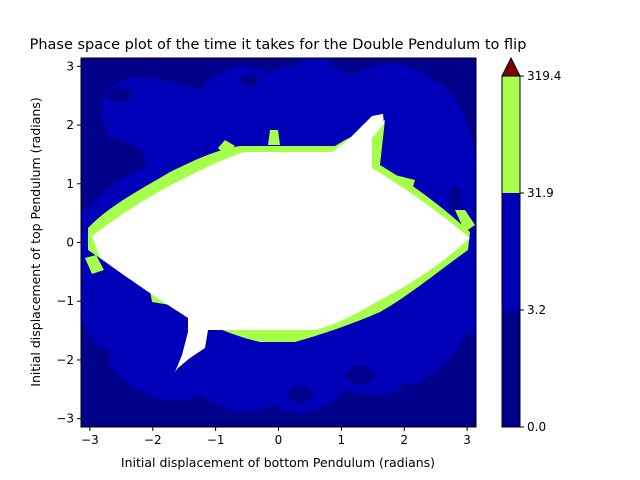 This screenshot has width=640, height=480. What do you see at coordinates (544, 76) in the screenshot?
I see `colorbar-tick-label: 319.4` at bounding box center [544, 76].